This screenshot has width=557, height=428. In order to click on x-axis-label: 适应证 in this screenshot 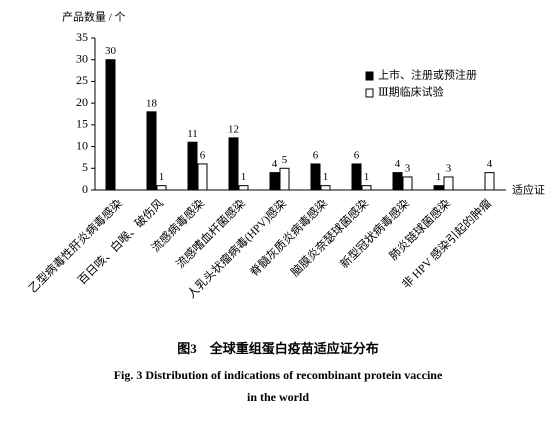, I will do `click(528, 190)`.